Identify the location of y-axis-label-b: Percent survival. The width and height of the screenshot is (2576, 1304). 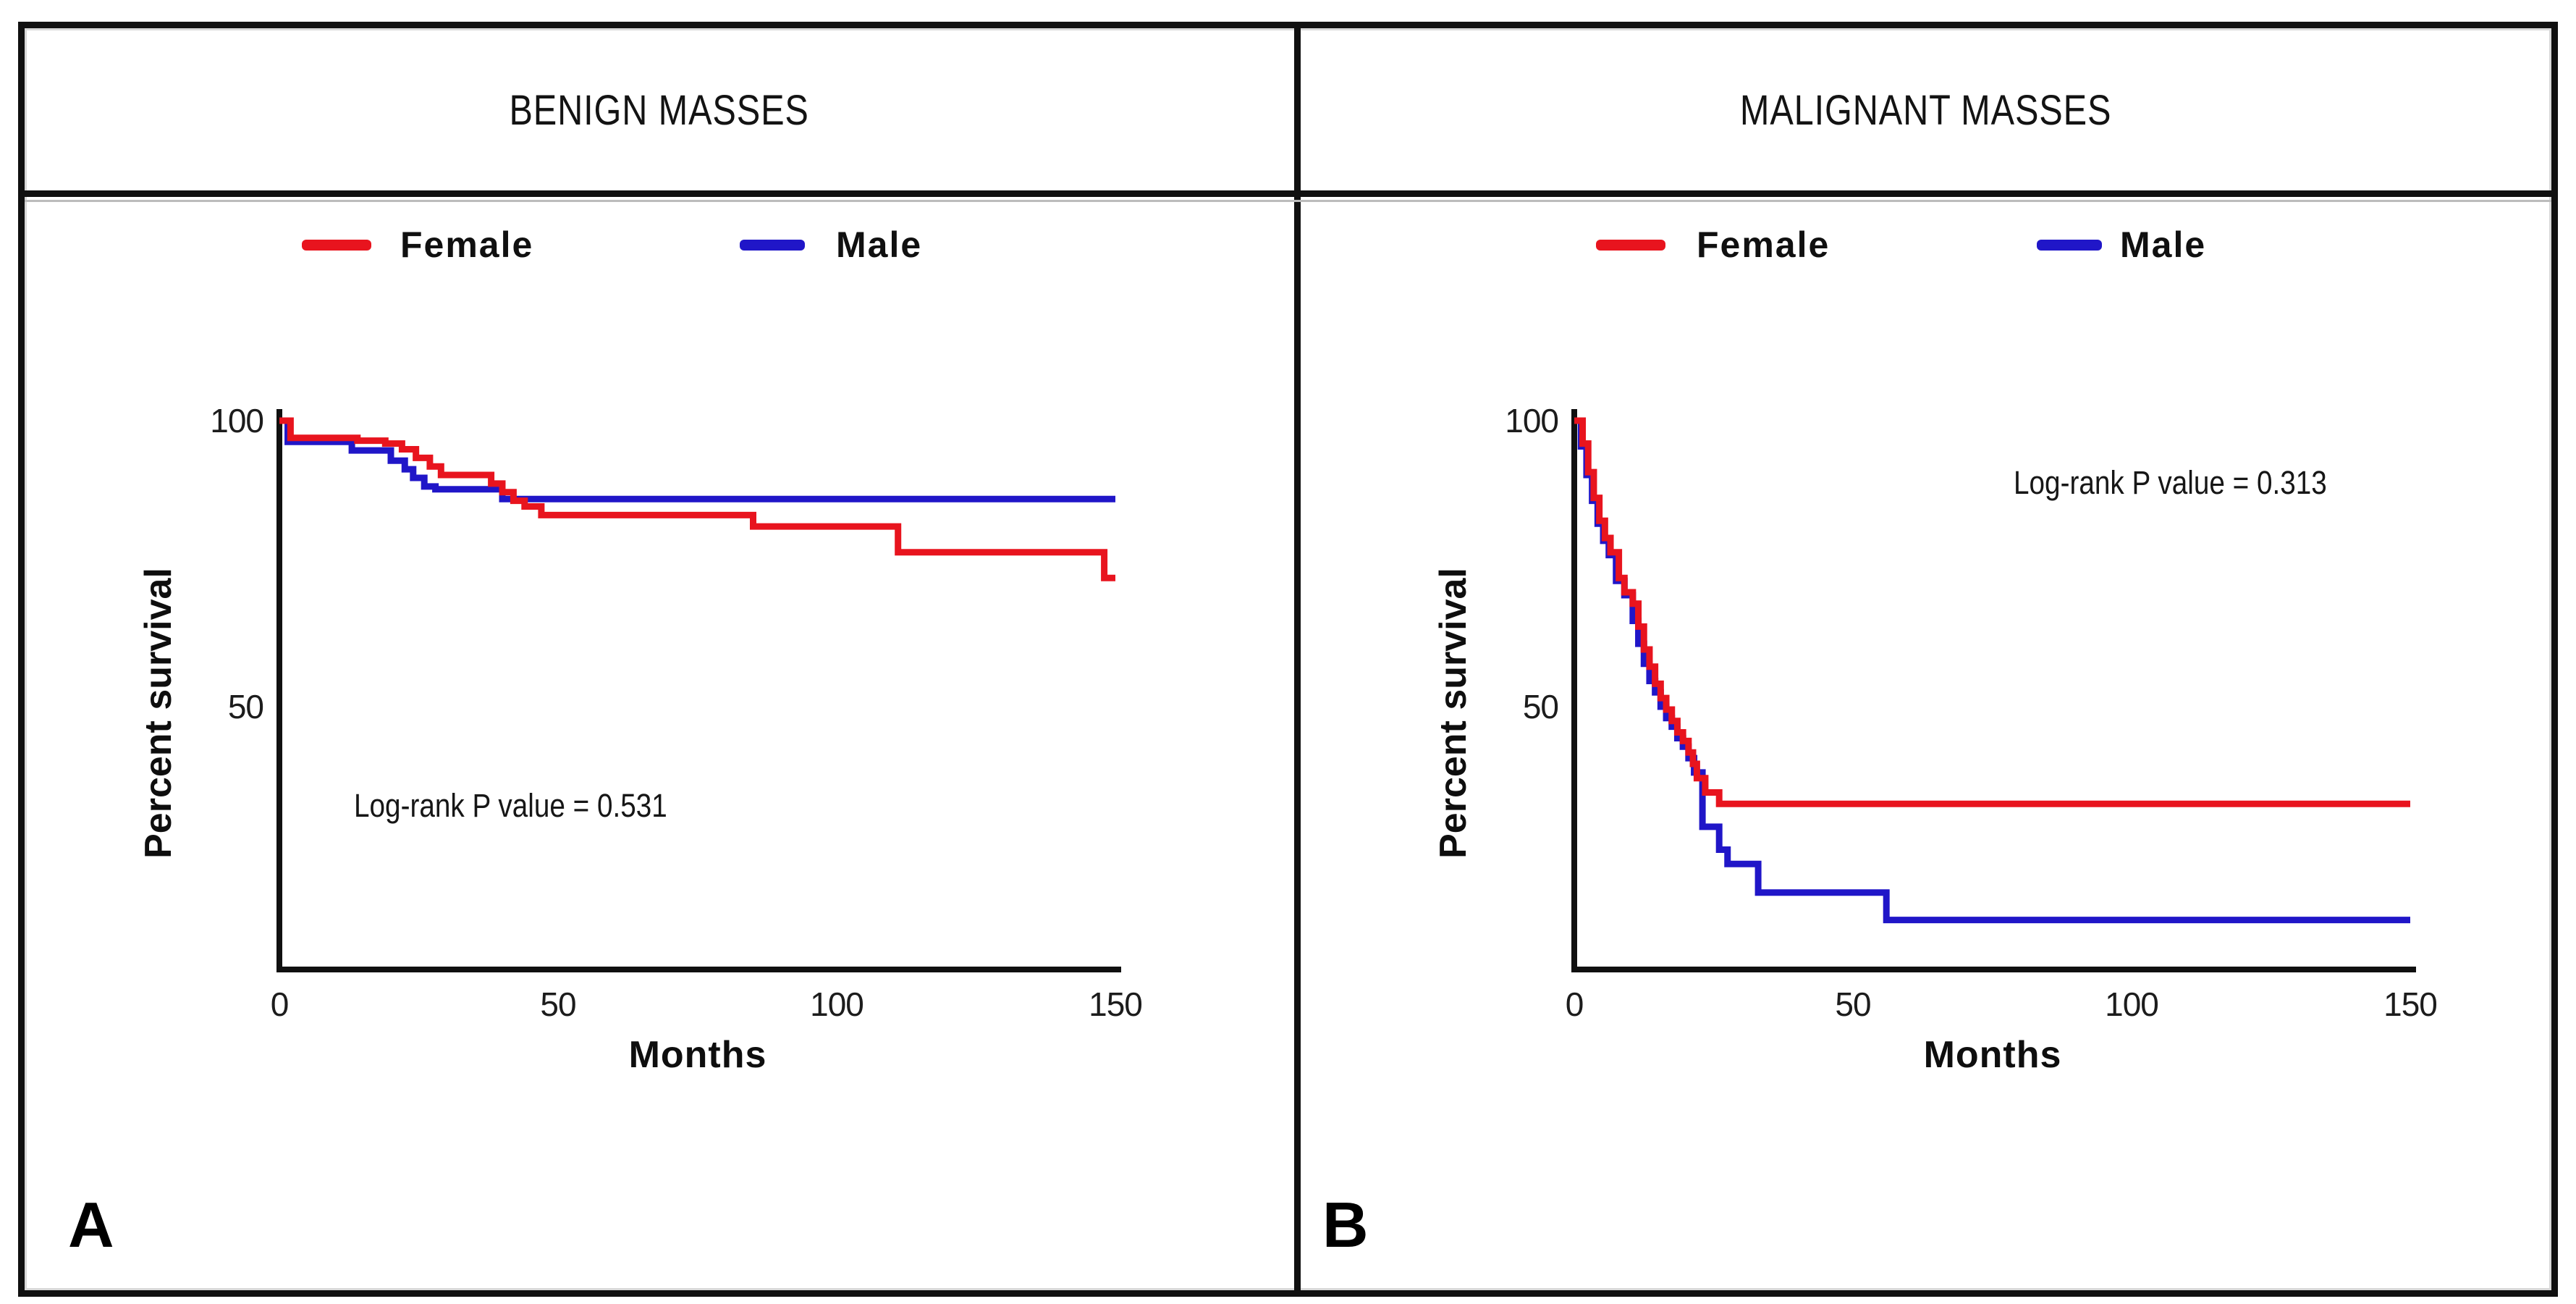
(1453, 713).